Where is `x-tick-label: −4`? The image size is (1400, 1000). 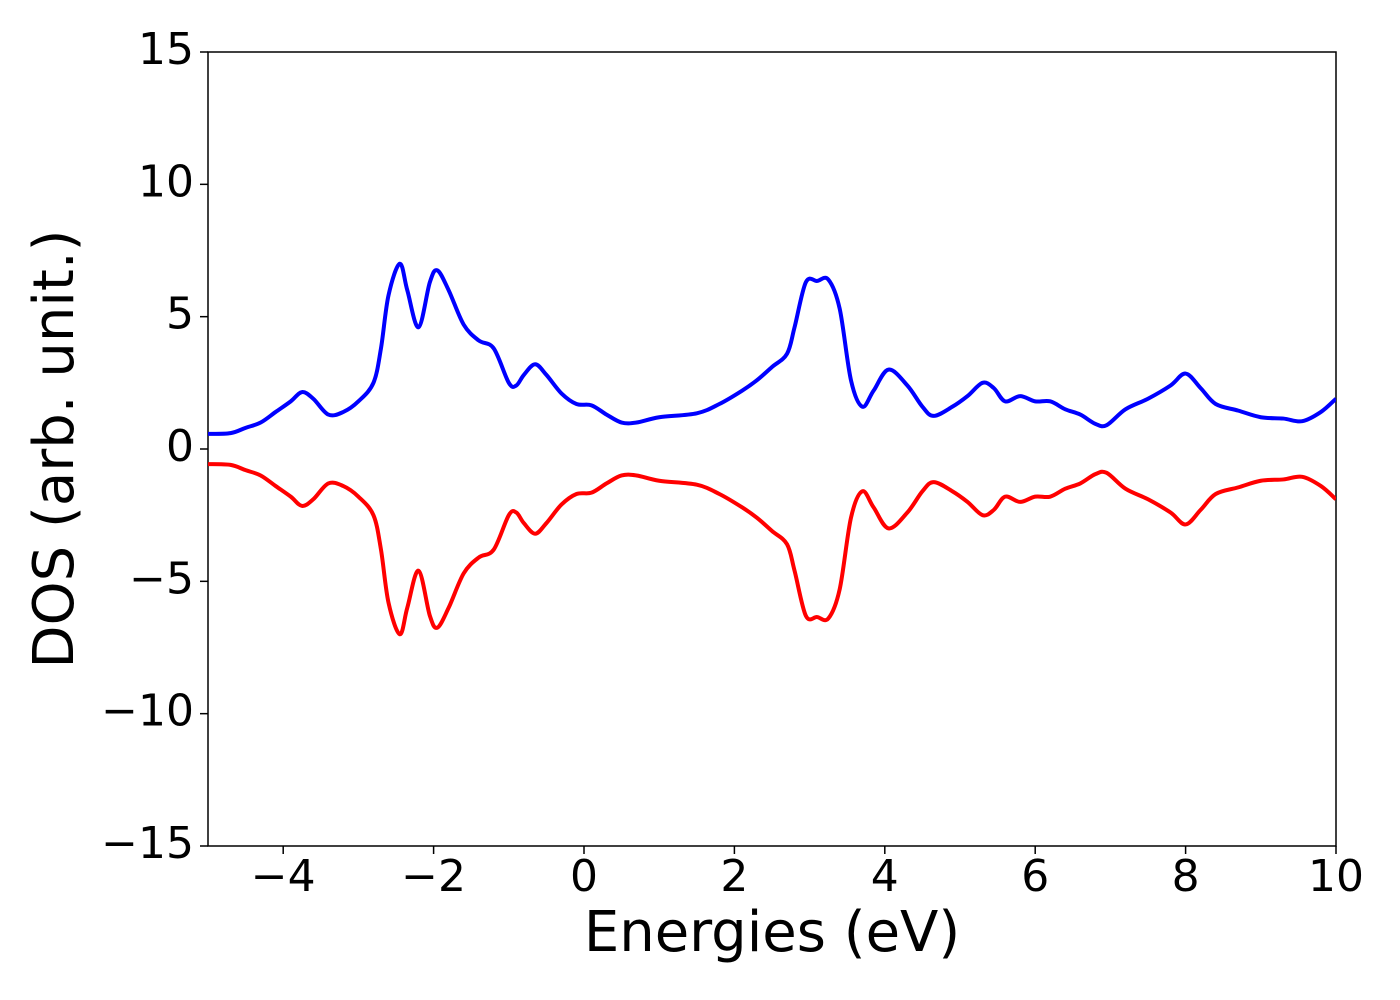
x-tick-label: −4 is located at coordinates (283, 876).